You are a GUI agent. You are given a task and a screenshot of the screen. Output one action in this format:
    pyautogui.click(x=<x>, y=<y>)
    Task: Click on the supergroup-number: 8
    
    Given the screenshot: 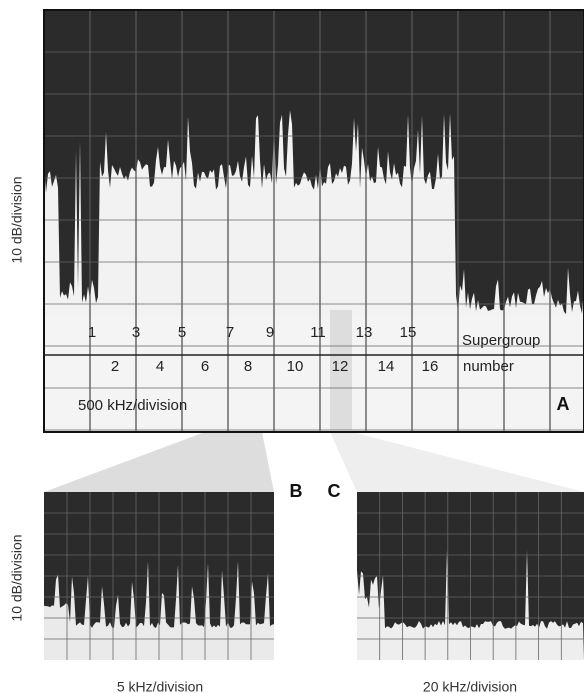 What is the action you would take?
    pyautogui.click(x=248, y=366)
    